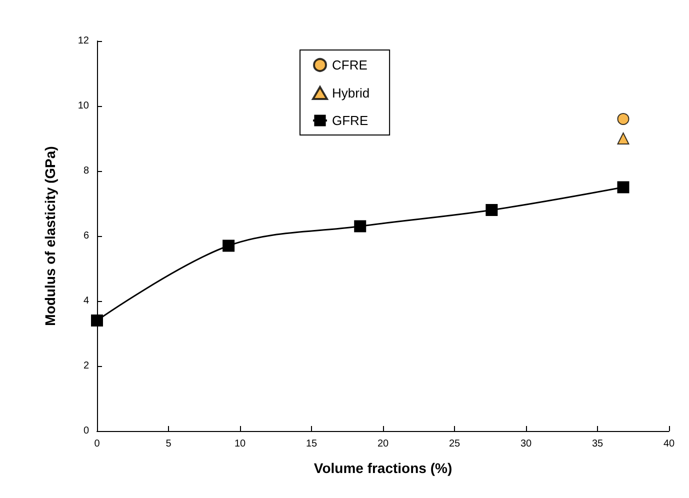  What do you see at coordinates (240, 444) in the screenshot?
I see `x-tick-label: 10` at bounding box center [240, 444].